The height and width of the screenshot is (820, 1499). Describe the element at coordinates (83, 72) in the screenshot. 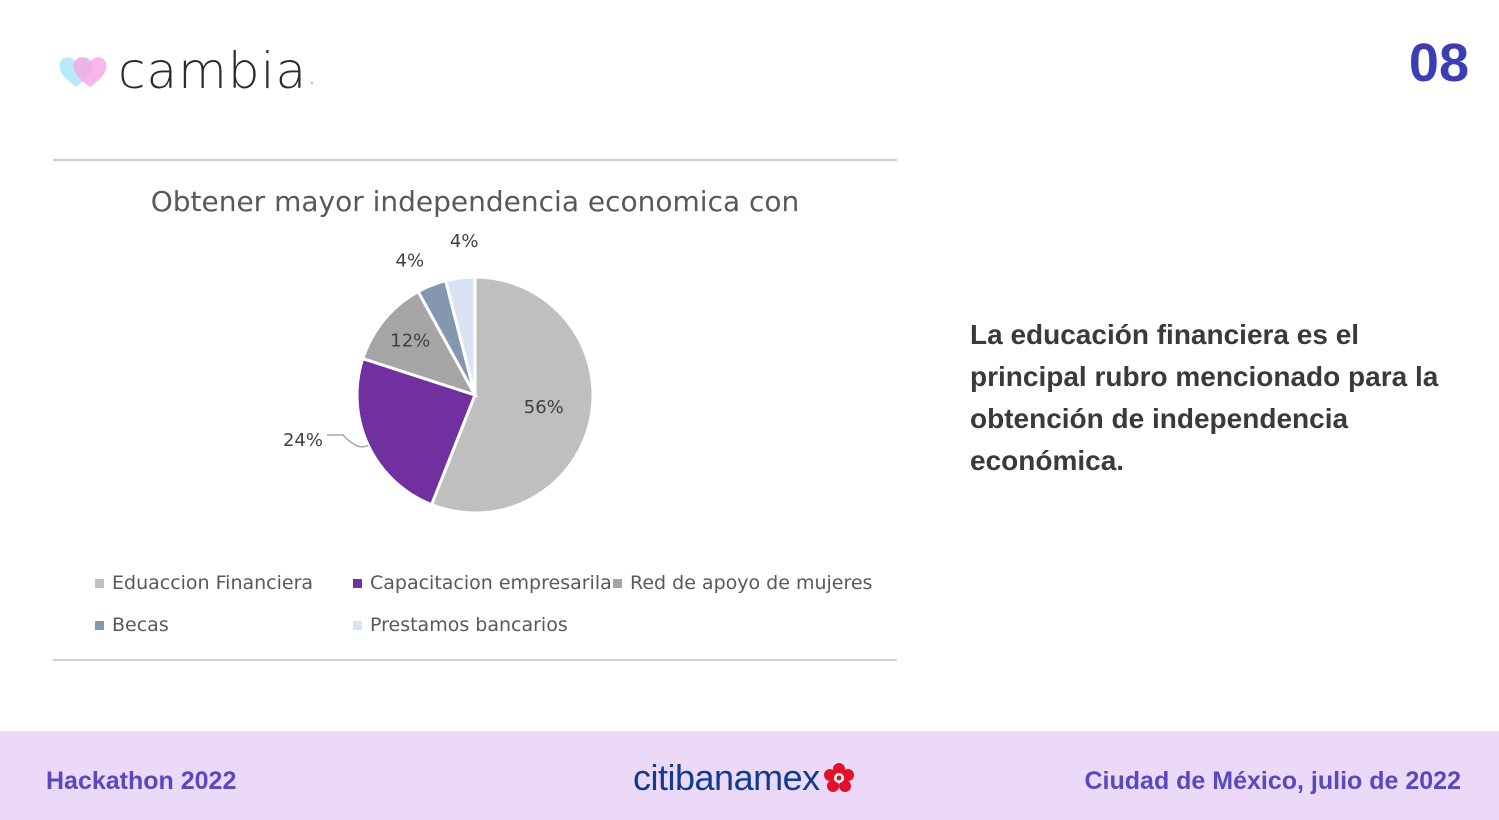

I see `heart-logo-icon` at that location.